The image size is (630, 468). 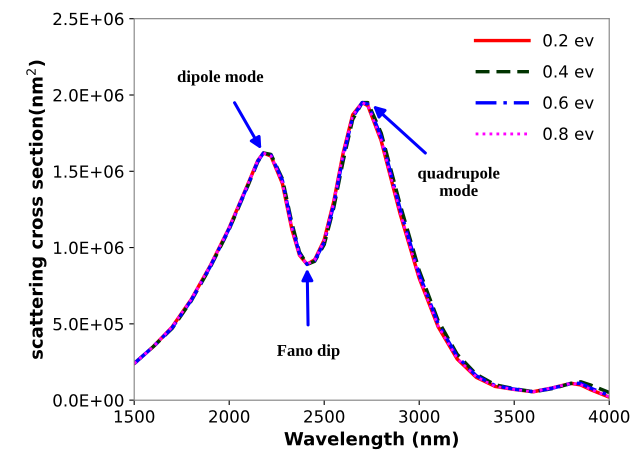 I want to click on y-tick-label: 2.0E+06, so click(x=88, y=95).